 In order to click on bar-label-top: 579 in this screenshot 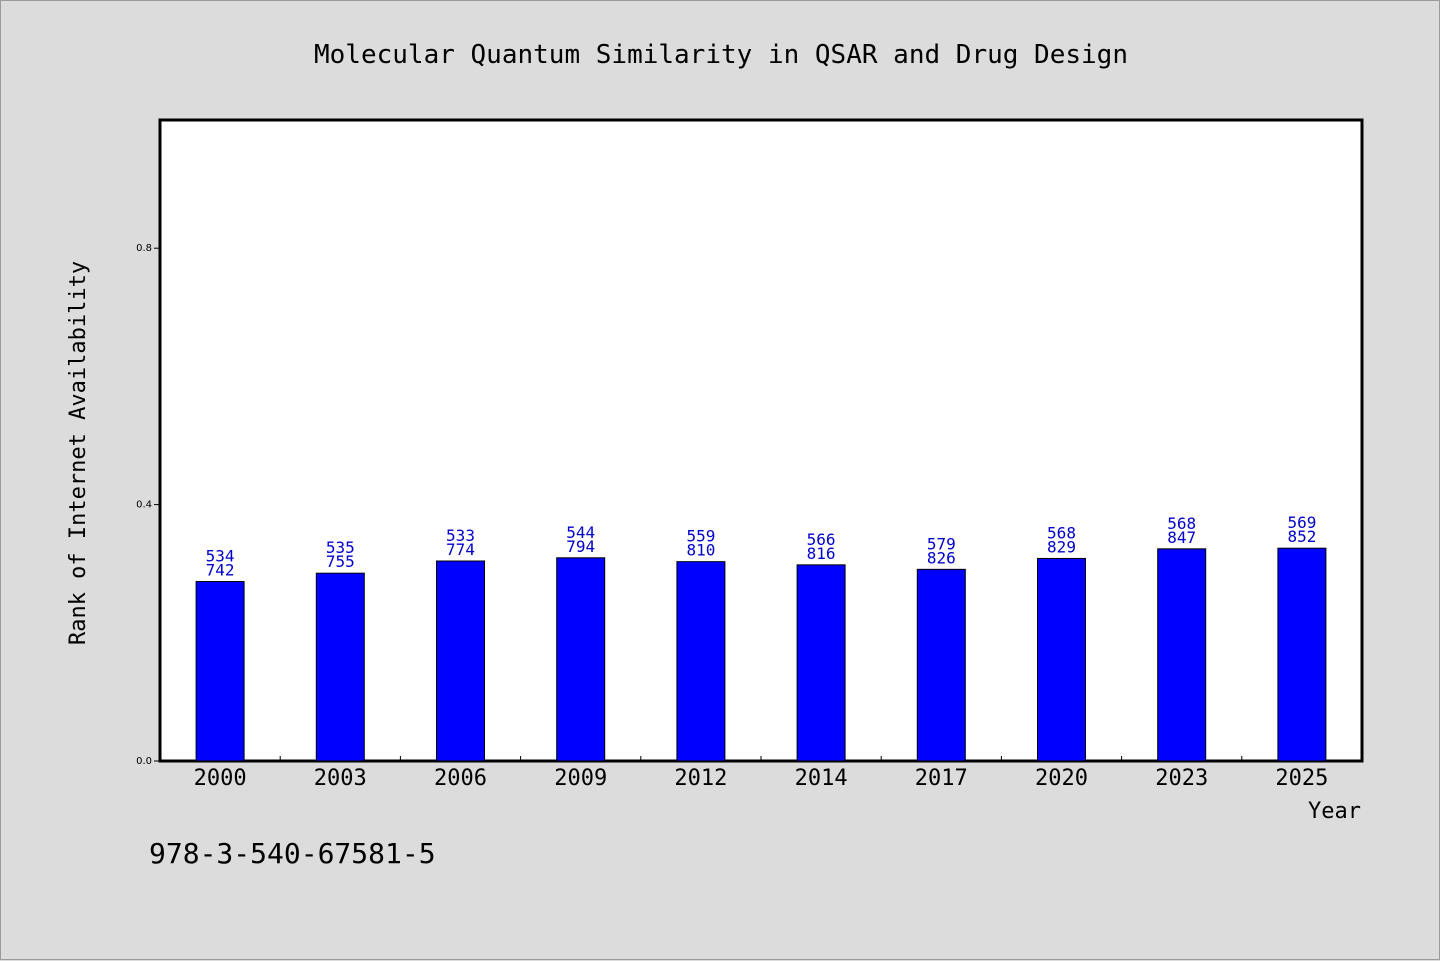, I will do `click(941, 543)`.